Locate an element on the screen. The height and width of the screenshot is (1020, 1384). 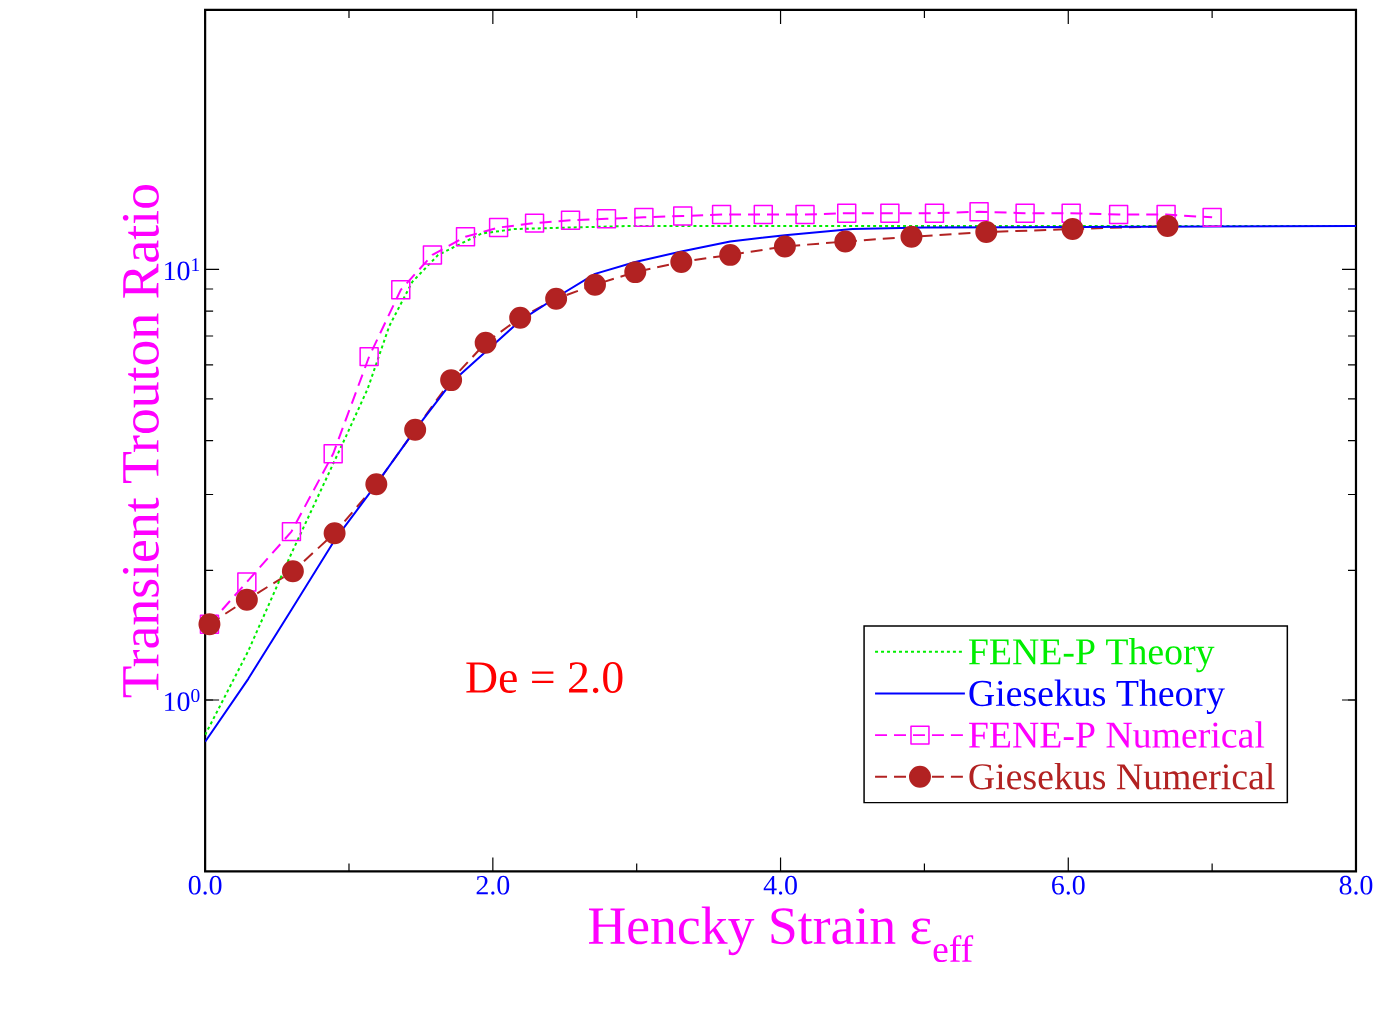
x-tick-label: 4.0 is located at coordinates (780, 885).